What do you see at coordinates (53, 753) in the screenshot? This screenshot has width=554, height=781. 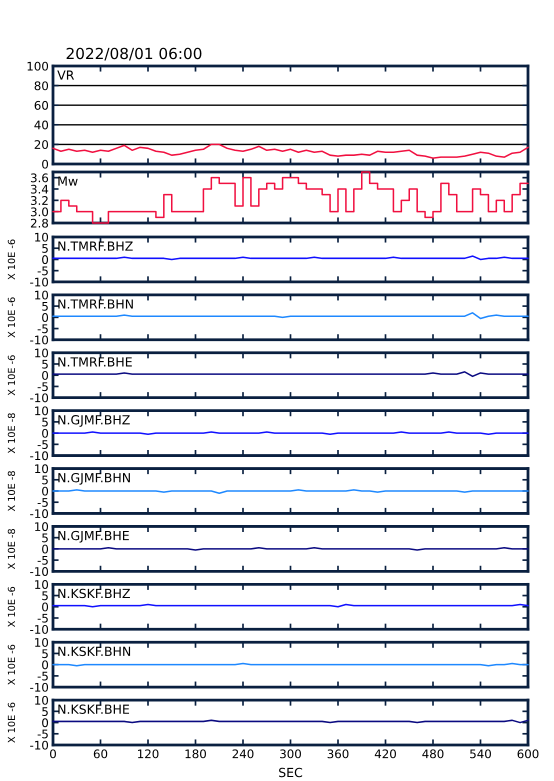 I see `x-tick-label: 0` at bounding box center [53, 753].